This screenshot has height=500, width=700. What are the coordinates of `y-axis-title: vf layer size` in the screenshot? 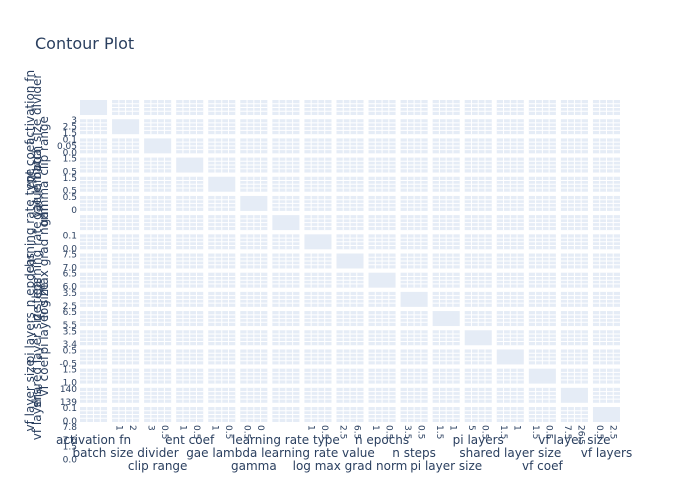 It's located at (30, 395).